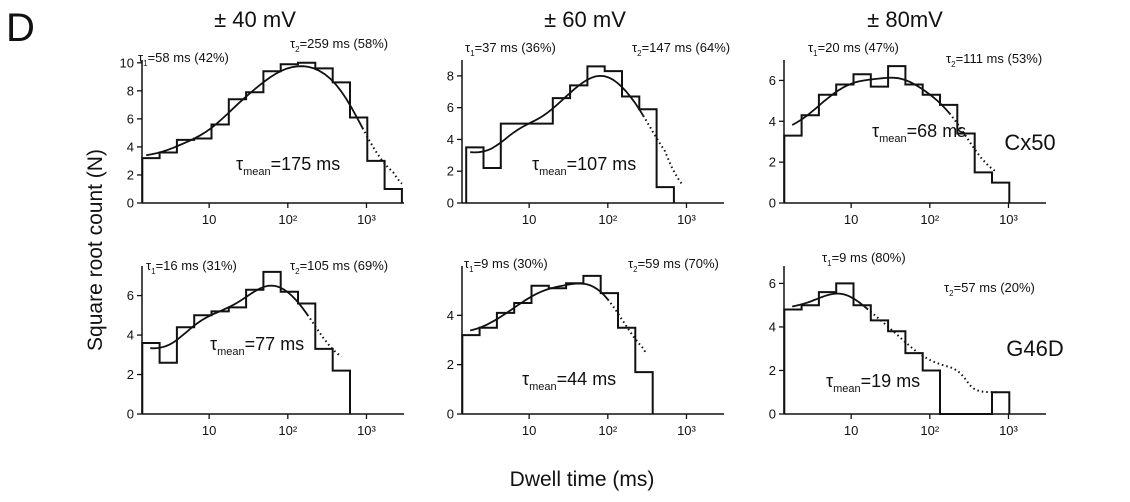  Describe the element at coordinates (584, 166) in the screenshot. I see `tau-mean-annotation: τmean=107 ms` at that location.